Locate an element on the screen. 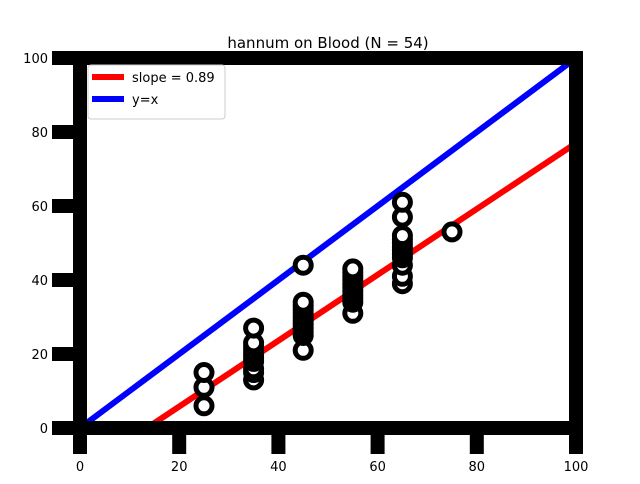 The height and width of the screenshot is (484, 640). y-tick-label: 0 is located at coordinates (44, 429).